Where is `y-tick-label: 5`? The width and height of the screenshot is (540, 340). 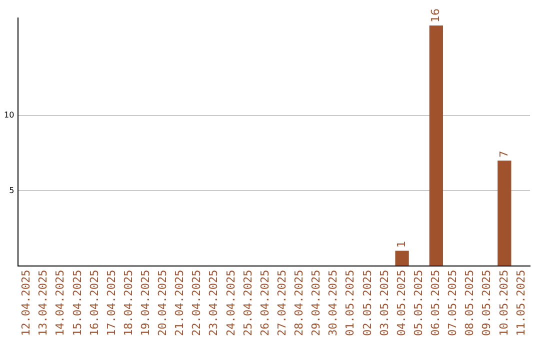 y-tick-label: 5 is located at coordinates (11, 190).